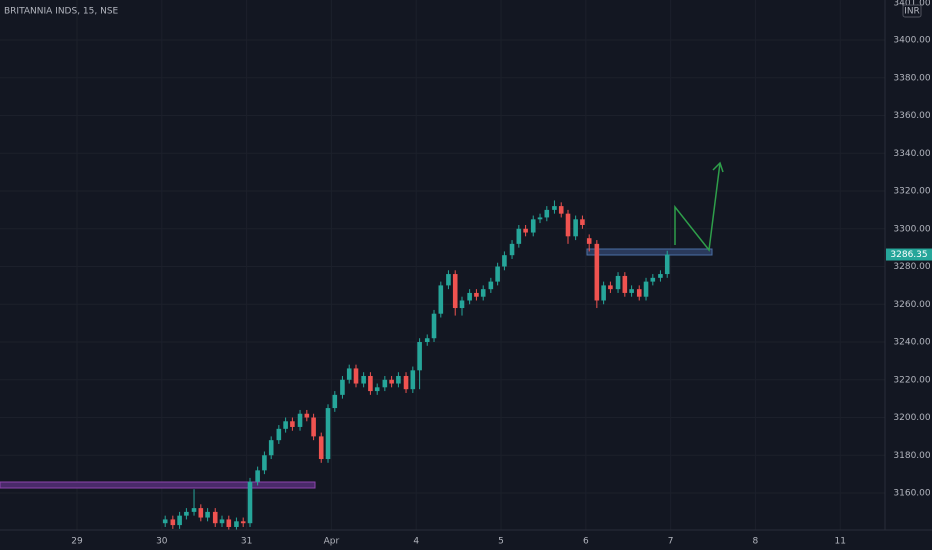 The width and height of the screenshot is (932, 550). What do you see at coordinates (911, 494) in the screenshot?
I see `y-tick-label: 3160.00` at bounding box center [911, 494].